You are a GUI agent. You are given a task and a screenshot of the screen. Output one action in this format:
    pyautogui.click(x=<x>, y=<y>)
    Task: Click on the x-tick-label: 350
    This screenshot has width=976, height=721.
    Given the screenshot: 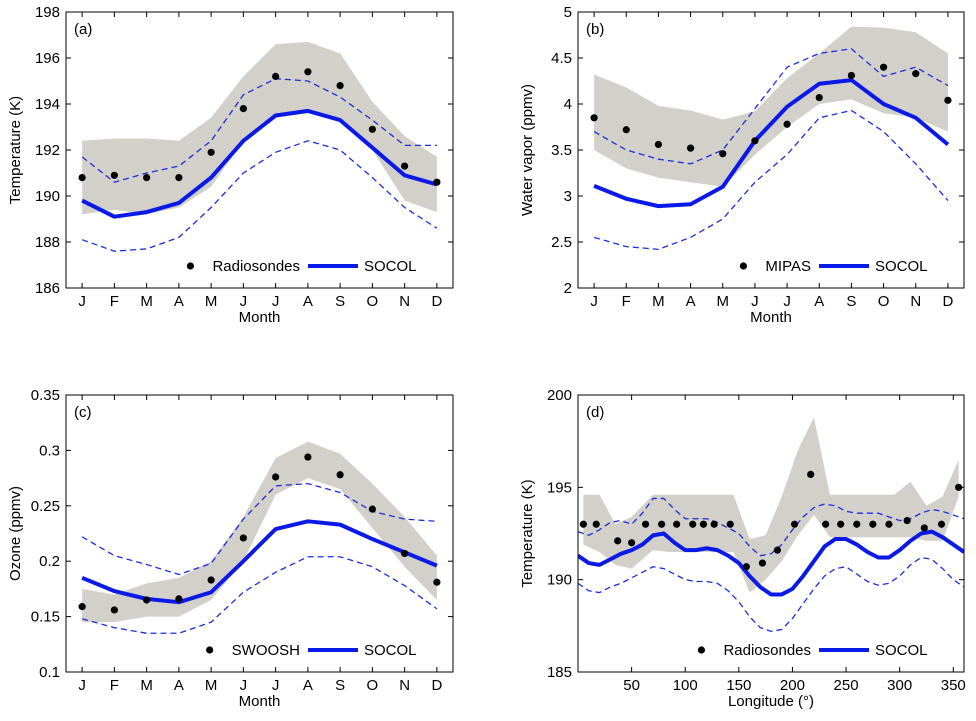 What is the action you would take?
    pyautogui.click(x=953, y=685)
    